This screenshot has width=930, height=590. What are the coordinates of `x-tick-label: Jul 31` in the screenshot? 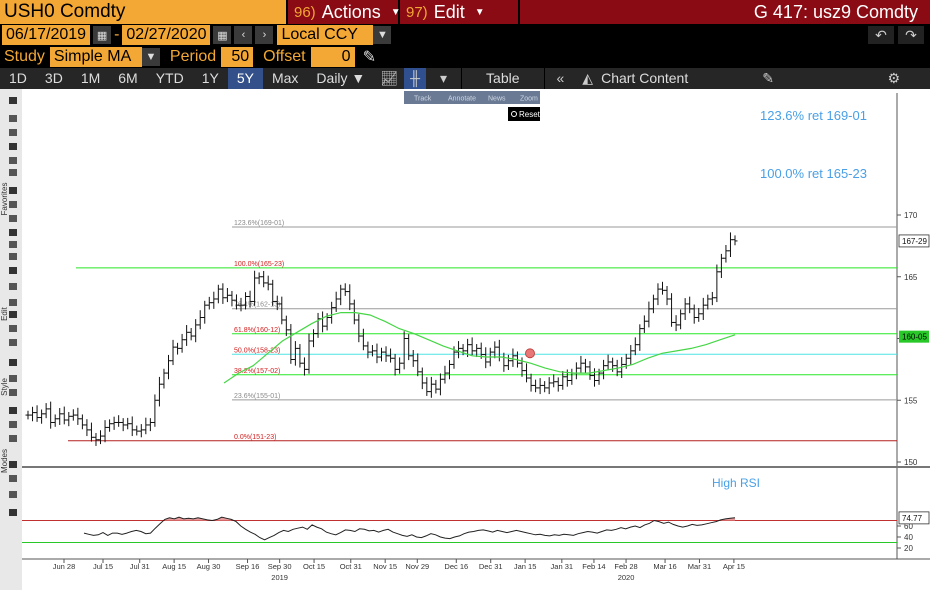 It's located at (140, 566).